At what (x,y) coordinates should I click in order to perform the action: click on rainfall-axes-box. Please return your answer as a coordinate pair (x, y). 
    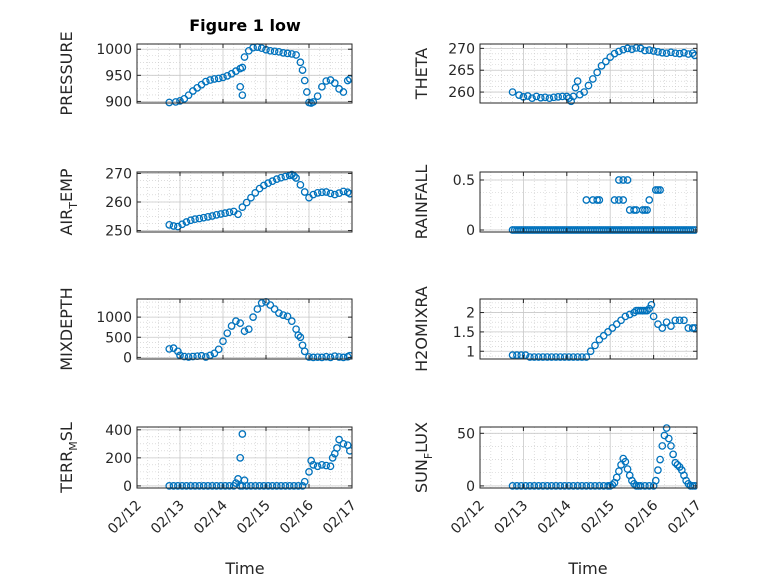
    Looking at the image, I should click on (588, 202).